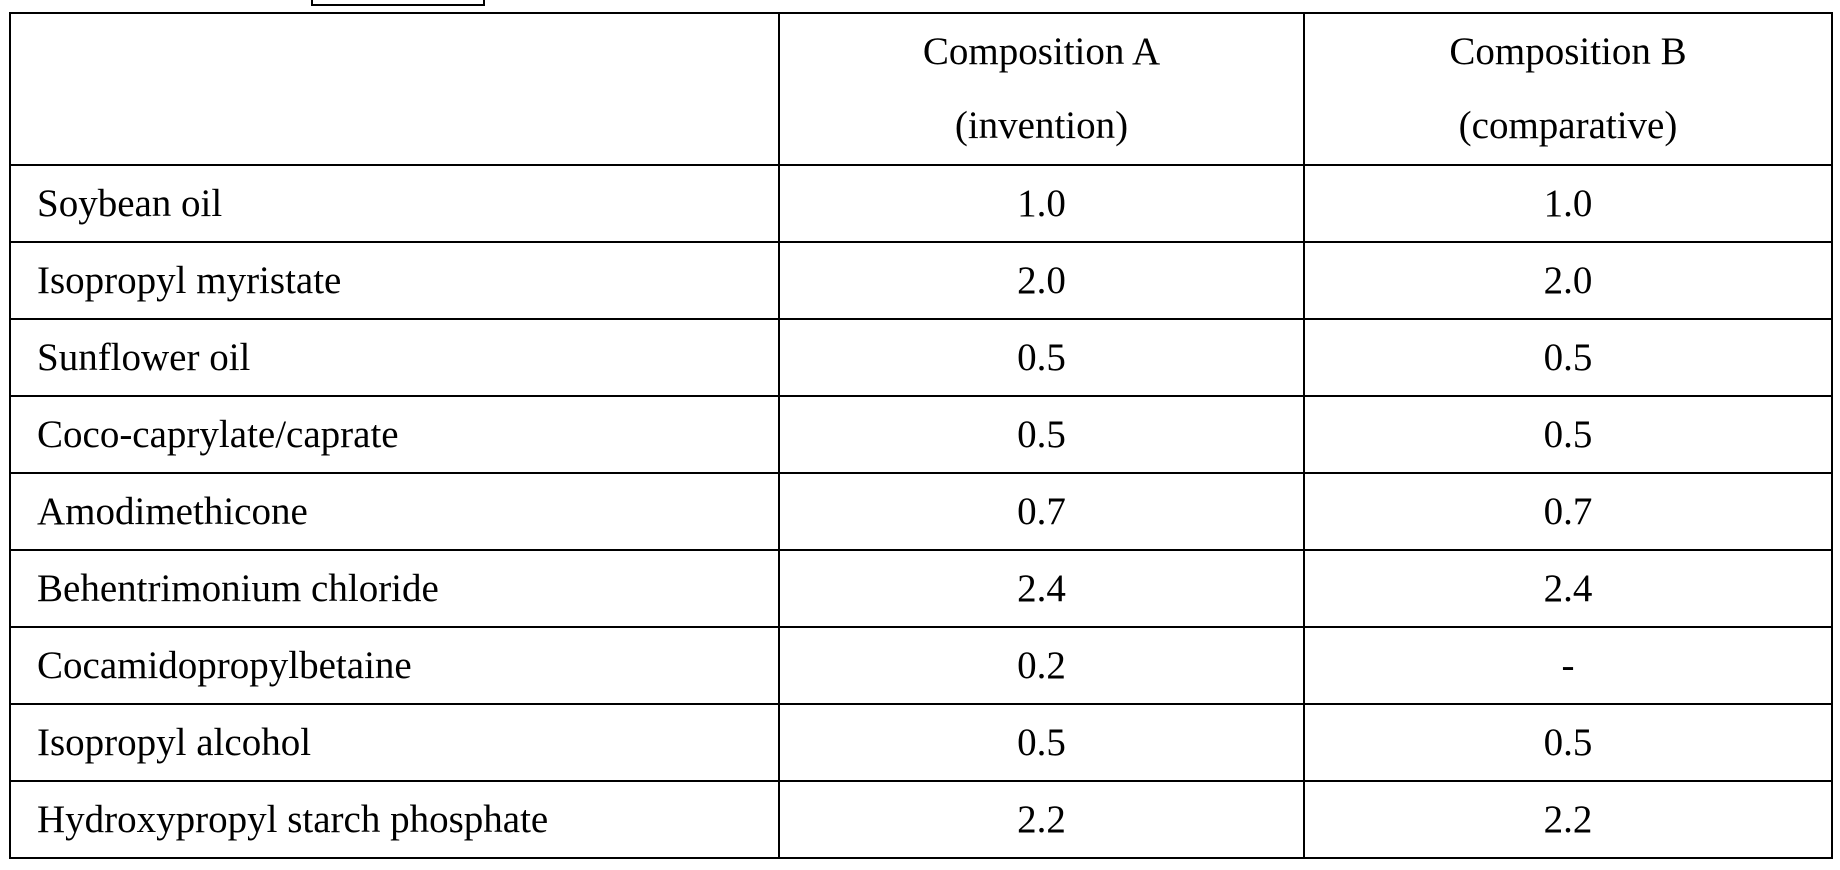 Image resolution: width=1840 pixels, height=870 pixels. I want to click on table-row: Hydroxypropyl starch phosphate2.22.2, so click(921, 819).